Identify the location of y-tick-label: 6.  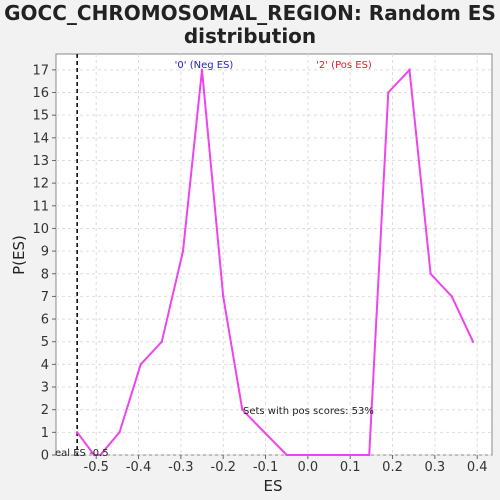
(45, 320).